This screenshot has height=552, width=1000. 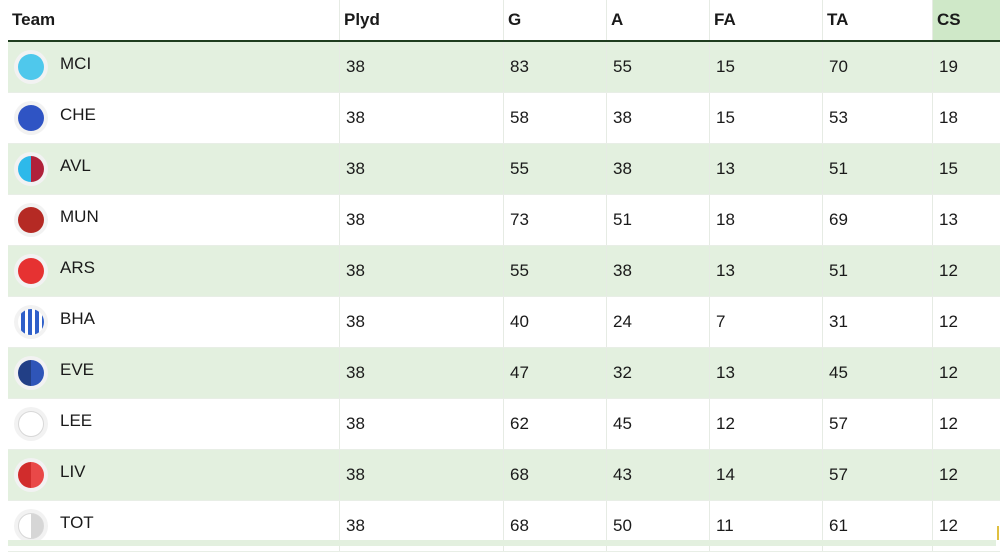 What do you see at coordinates (766, 424) in the screenshot?
I see `cell-fa: 12` at bounding box center [766, 424].